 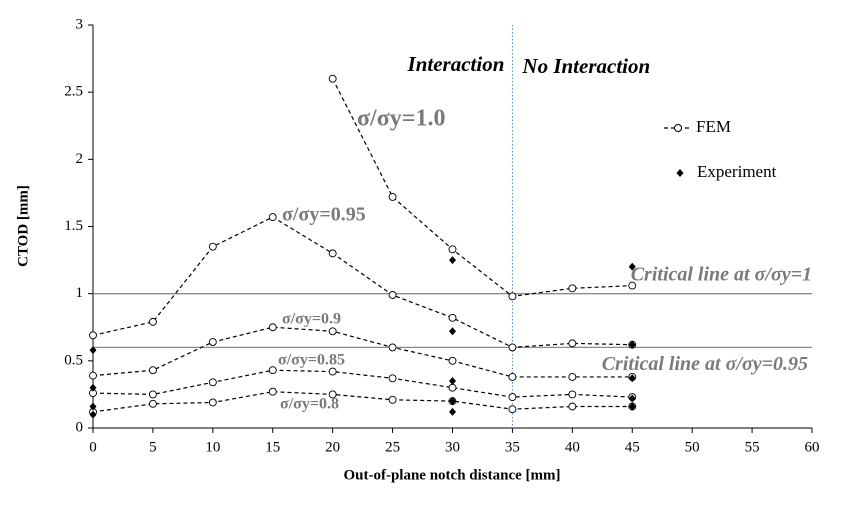 What do you see at coordinates (73, 360) in the screenshot?
I see `y-tick-label: 0.5` at bounding box center [73, 360].